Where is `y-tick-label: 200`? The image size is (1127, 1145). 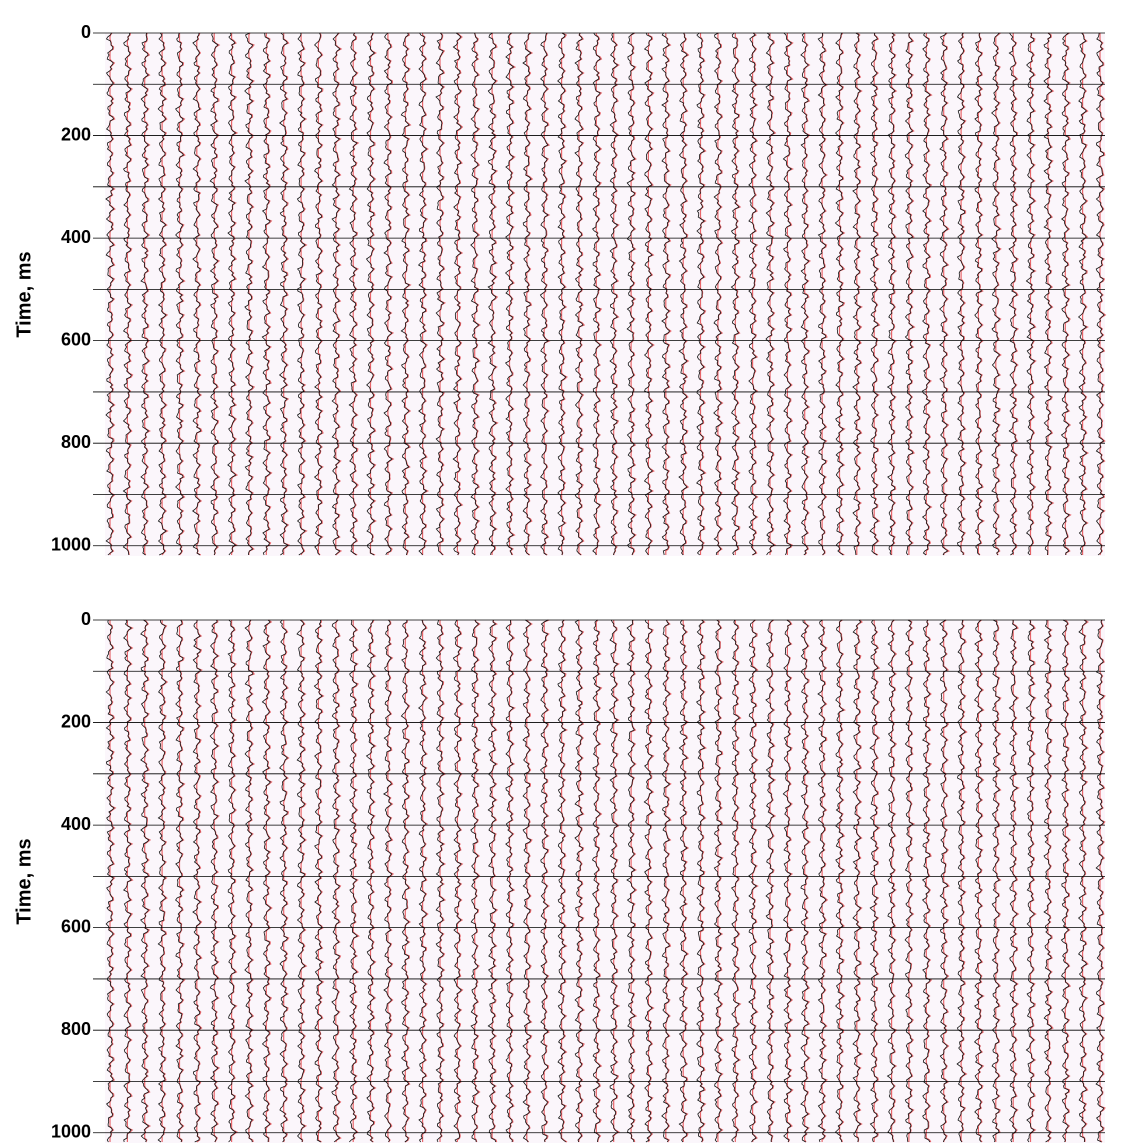
y-tick-label: 200 is located at coordinates (76, 721).